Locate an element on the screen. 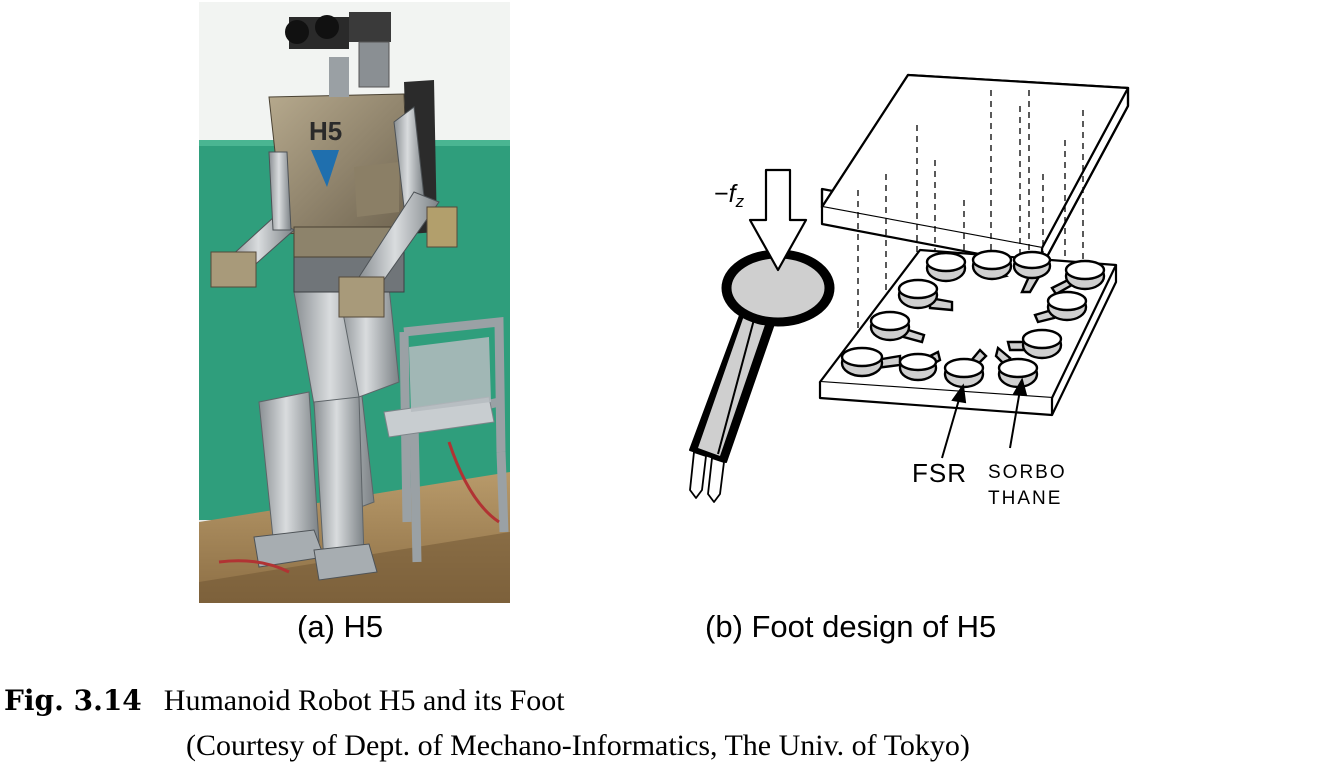 This screenshot has width=1334, height=767. torso-h5-marking: H5 is located at coordinates (325, 131).